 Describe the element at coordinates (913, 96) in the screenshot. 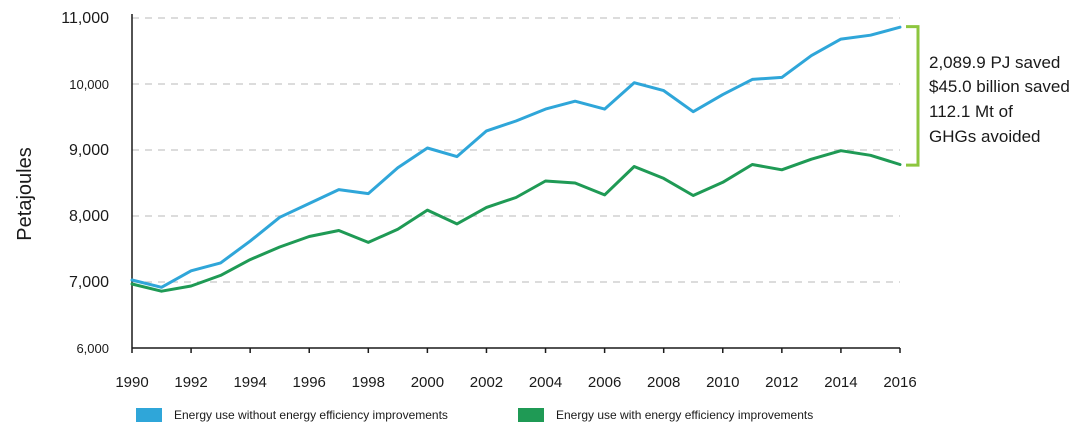

I see `savings-bracket` at that location.